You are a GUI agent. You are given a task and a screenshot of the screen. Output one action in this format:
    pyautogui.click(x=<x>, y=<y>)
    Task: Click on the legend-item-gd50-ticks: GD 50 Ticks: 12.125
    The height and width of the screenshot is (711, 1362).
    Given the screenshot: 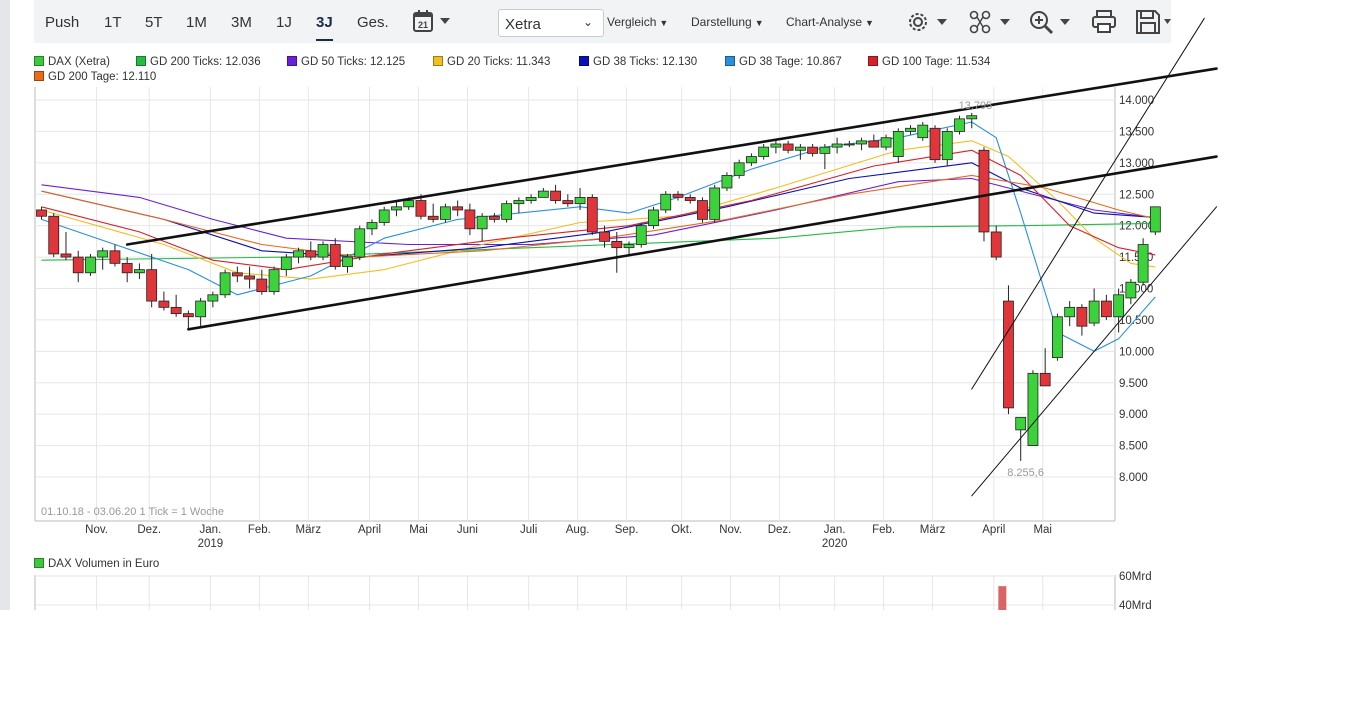 What is the action you would take?
    pyautogui.click(x=346, y=62)
    